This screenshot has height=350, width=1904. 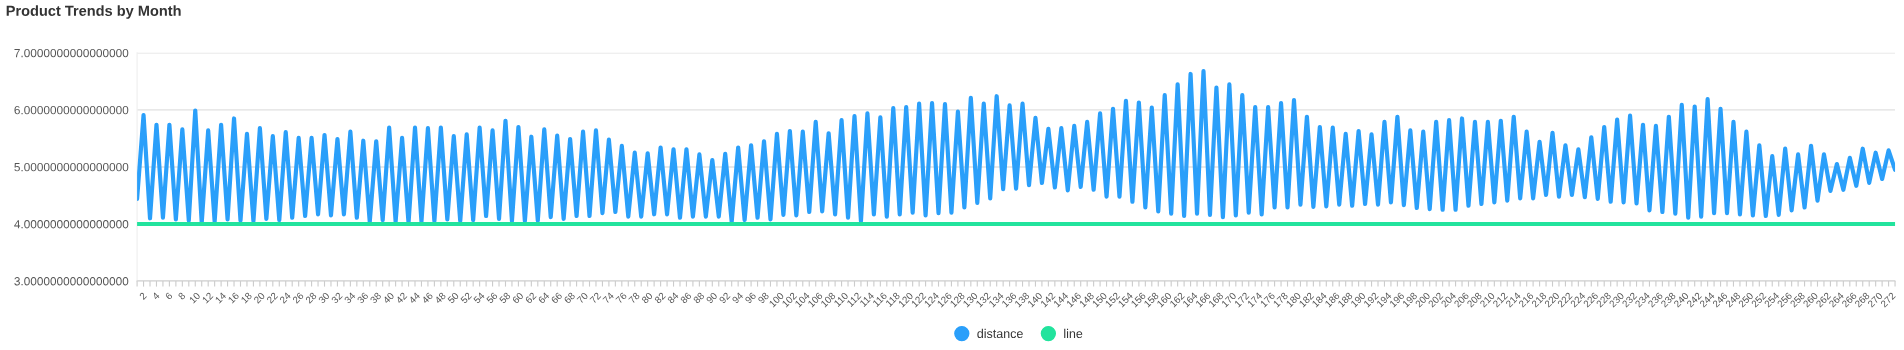 What do you see at coordinates (582, 297) in the screenshot?
I see `x-tick-label: 70` at bounding box center [582, 297].